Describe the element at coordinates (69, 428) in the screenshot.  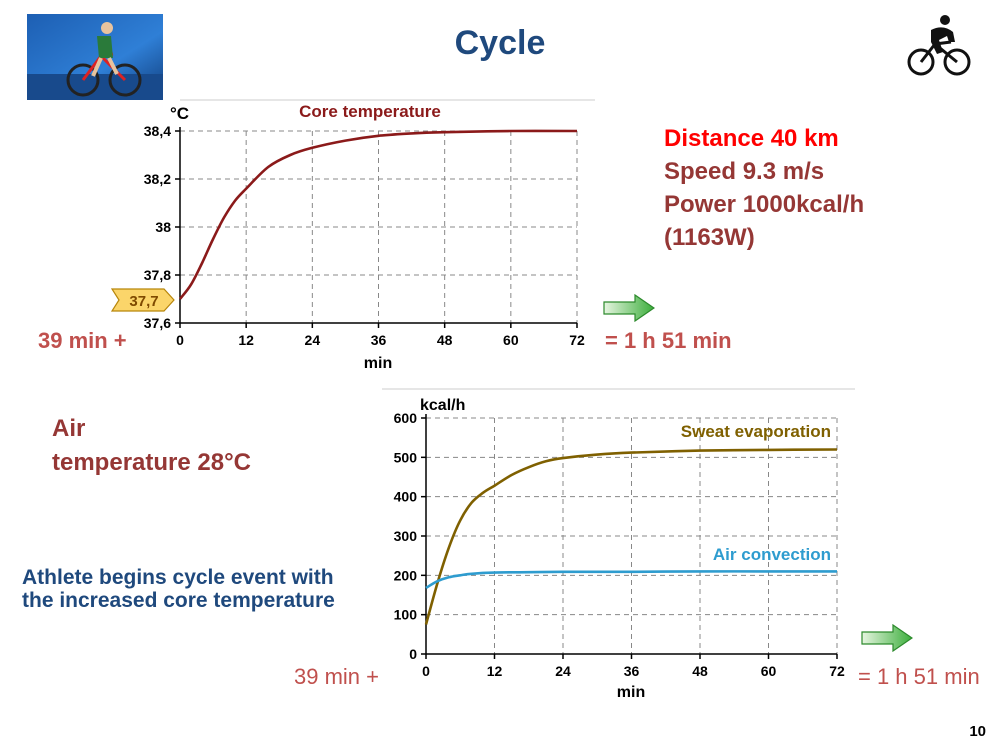
I see `air-label-line1: Air` at that location.